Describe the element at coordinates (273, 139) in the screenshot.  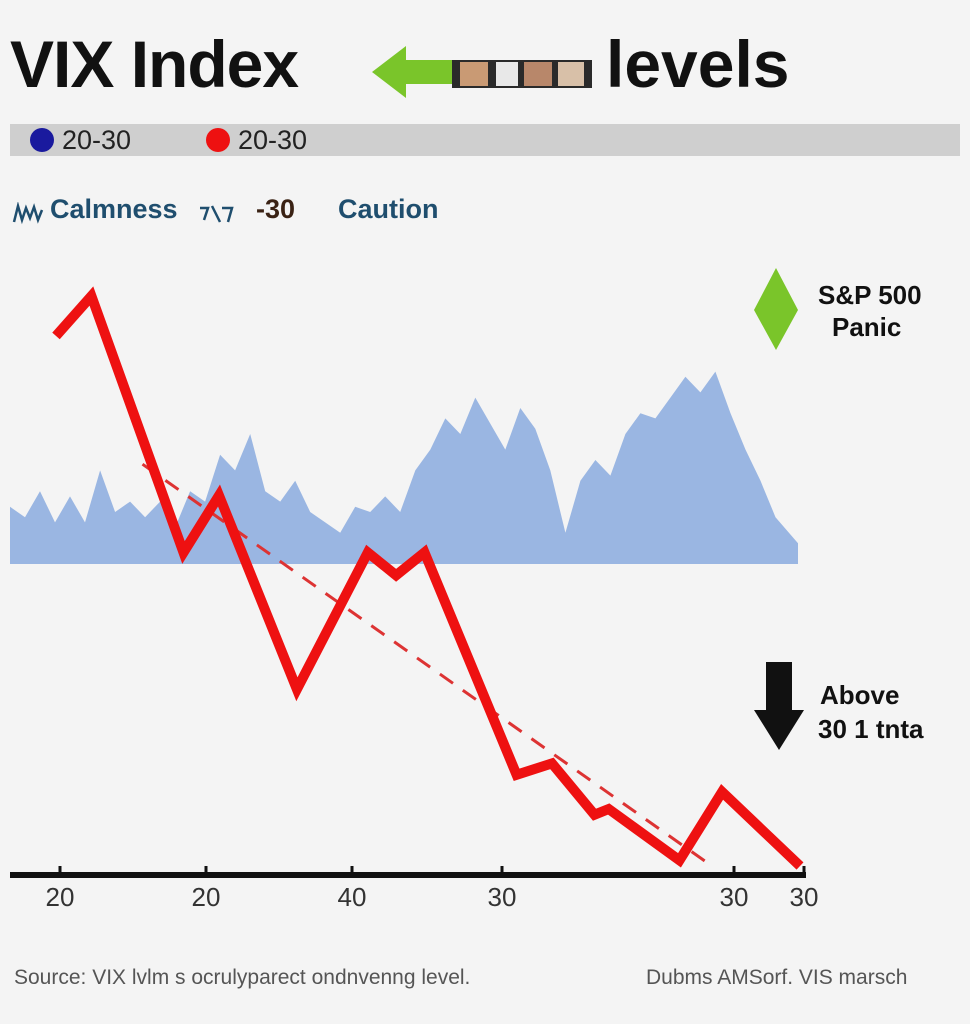
I see `legend-label-red: 20-30` at that location.